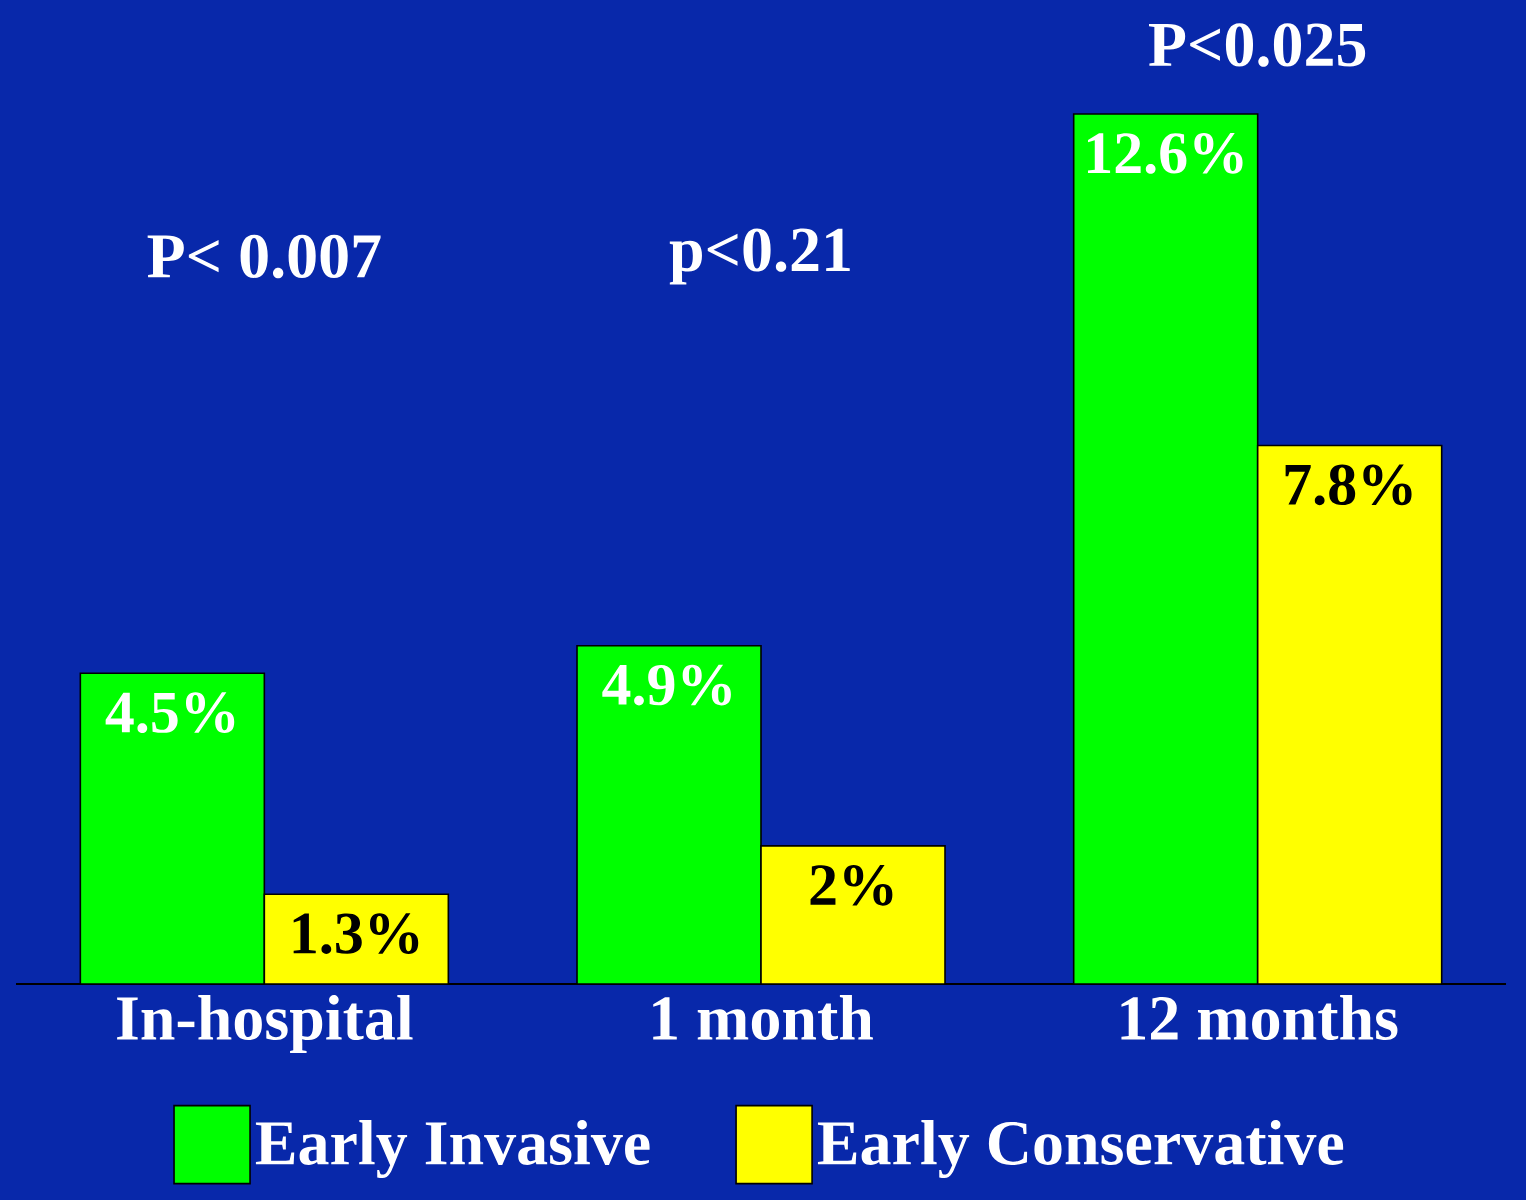 The width and height of the screenshot is (1526, 1200). I want to click on x-tick-label: 12 months, so click(1259, 1018).